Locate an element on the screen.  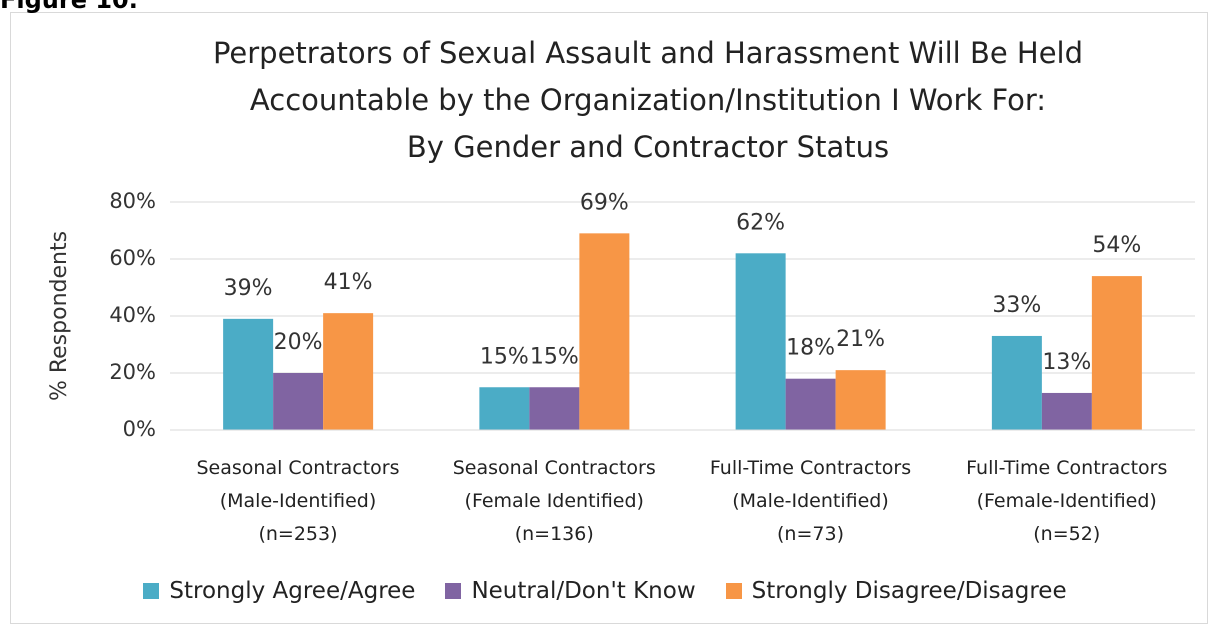
legend-item: Strongly Agree/Agree is located at coordinates (279, 591).